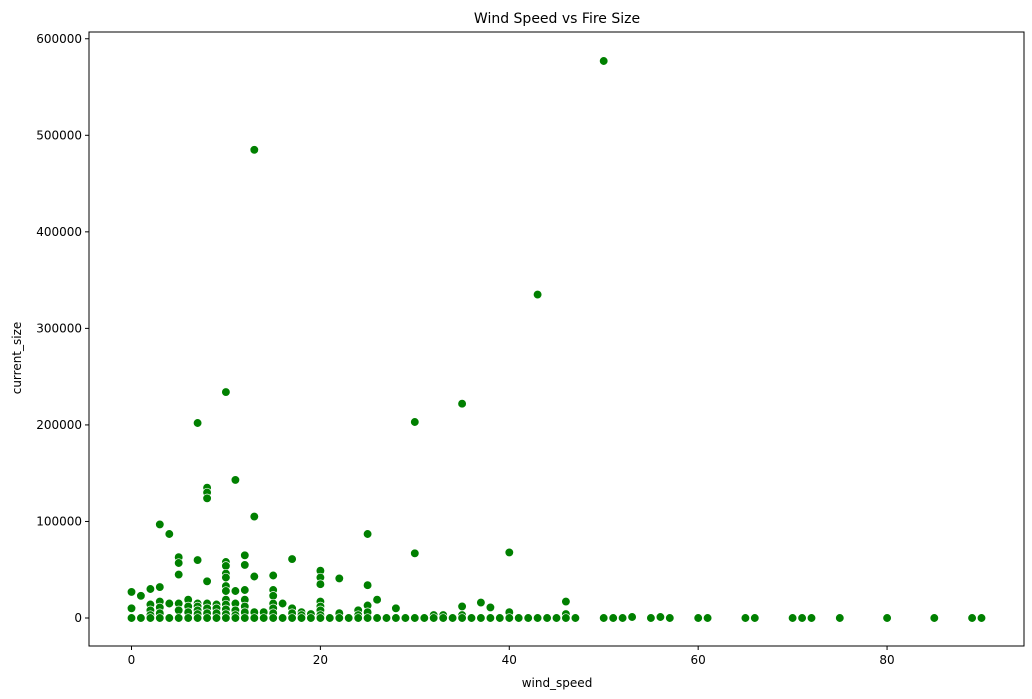  I want to click on x-tick-label: 40, so click(509, 660).